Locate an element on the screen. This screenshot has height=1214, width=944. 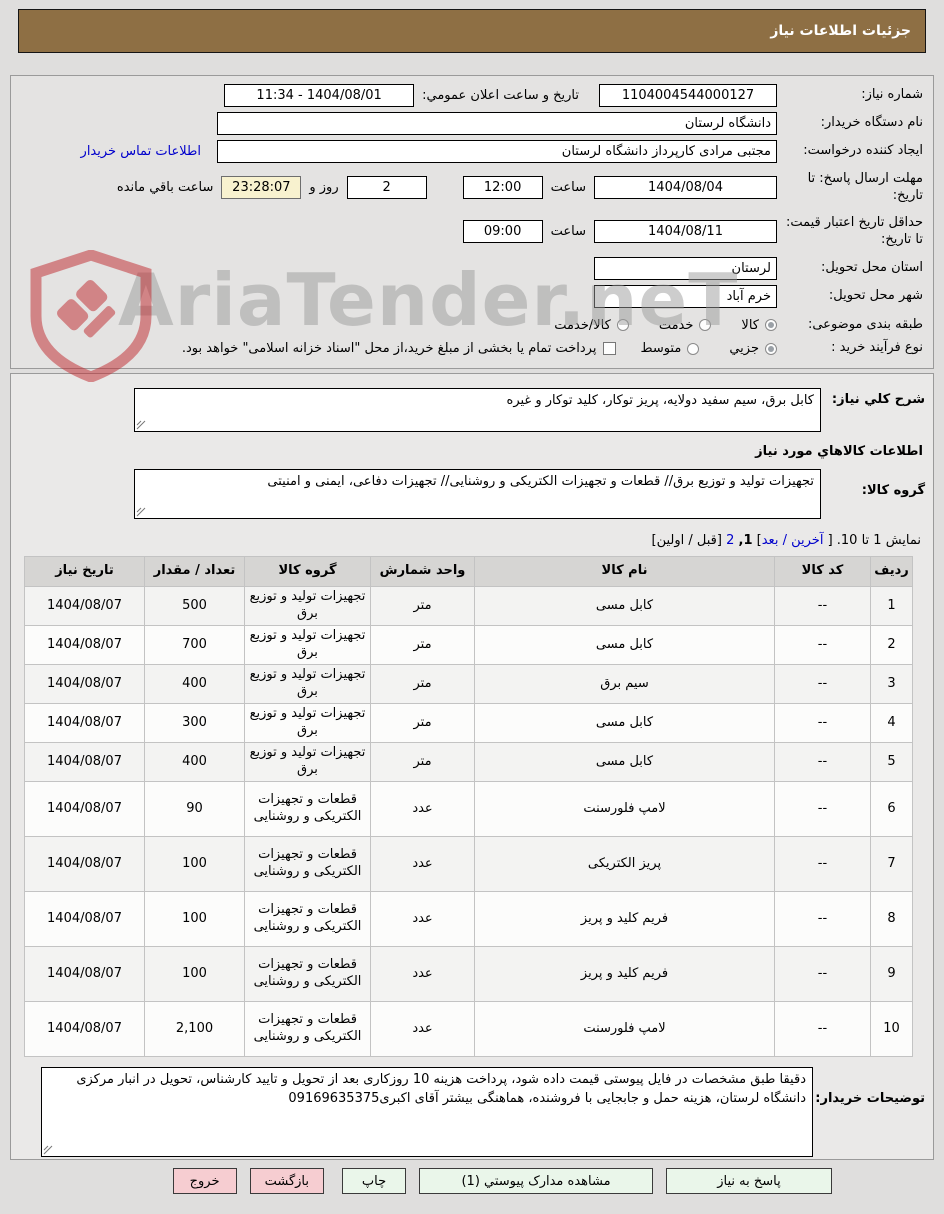
pagination-first-prev: [قبل / اولین] is located at coordinates (689, 540).